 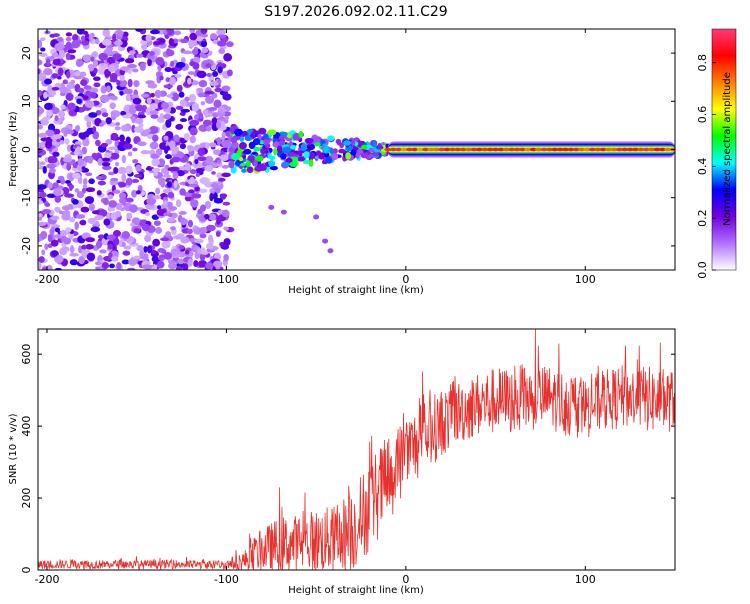 What do you see at coordinates (46, 279) in the screenshot?
I see `spectrogram-xtick-label: -200` at bounding box center [46, 279].